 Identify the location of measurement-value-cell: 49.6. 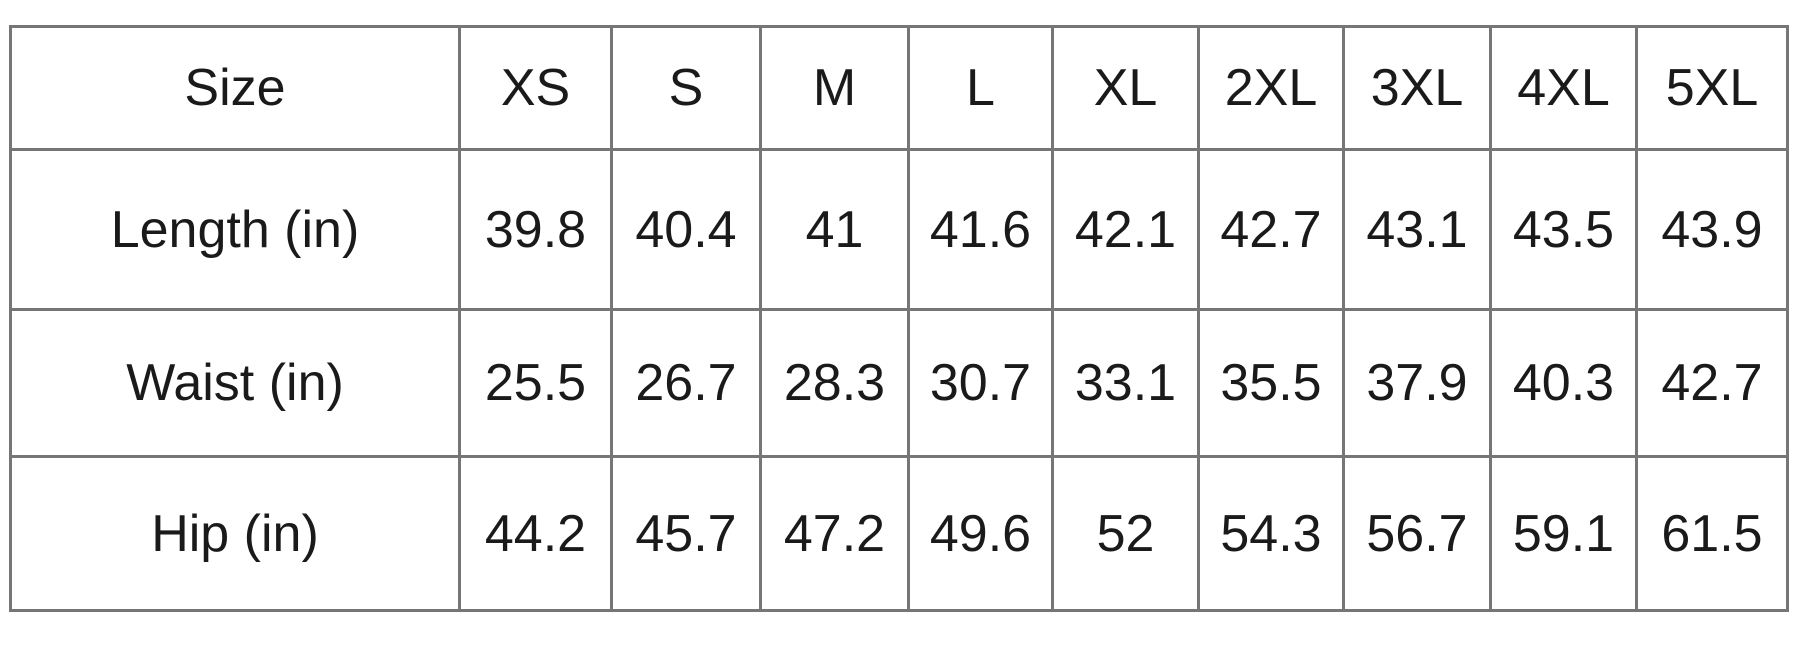
(980, 533).